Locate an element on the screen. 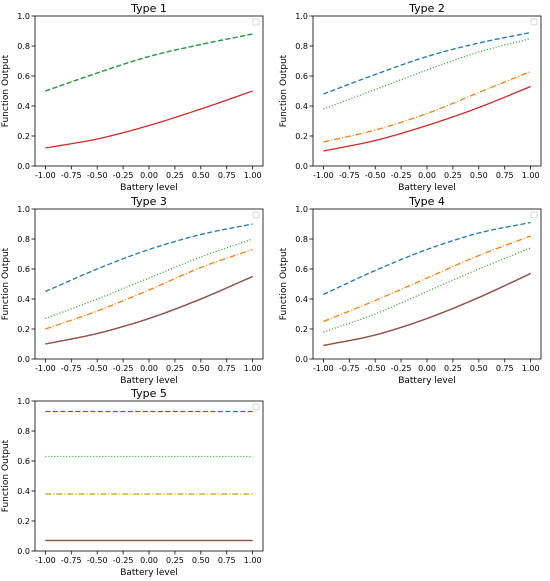  chart-title: Type 3 is located at coordinates (148, 201).